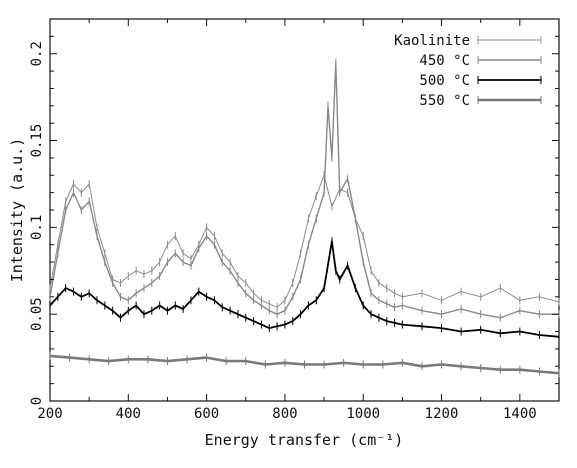 This screenshot has height=468, width=577. Describe the element at coordinates (444, 81) in the screenshot. I see `legend-label: 500 °C` at that location.